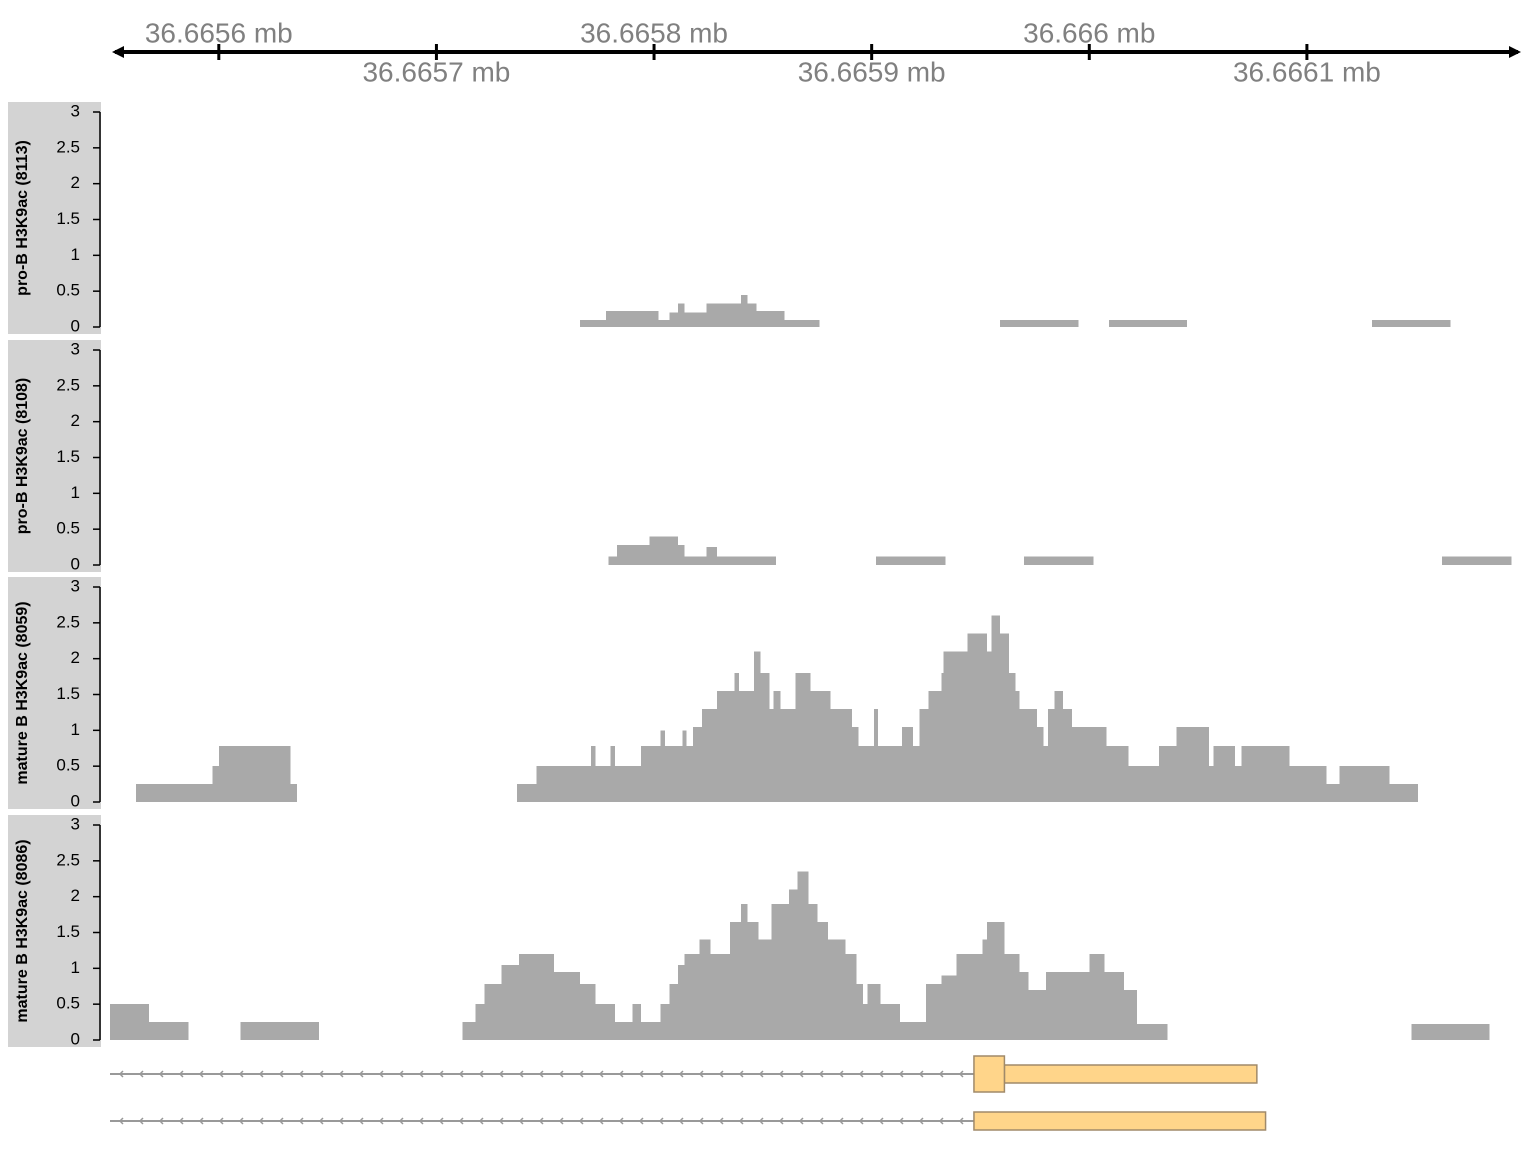 The width and height of the screenshot is (1536, 1152). I want to click on axis-tick-label: 36.6659 mb, so click(872, 71).